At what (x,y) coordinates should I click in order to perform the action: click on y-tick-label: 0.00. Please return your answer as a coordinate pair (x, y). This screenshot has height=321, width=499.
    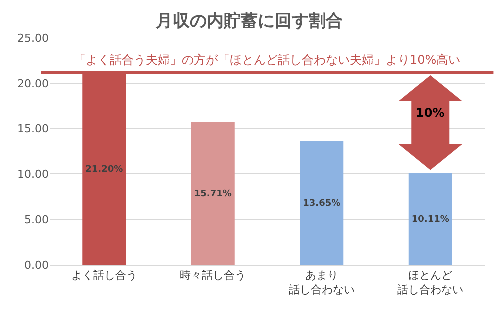
    Looking at the image, I should click on (36, 265).